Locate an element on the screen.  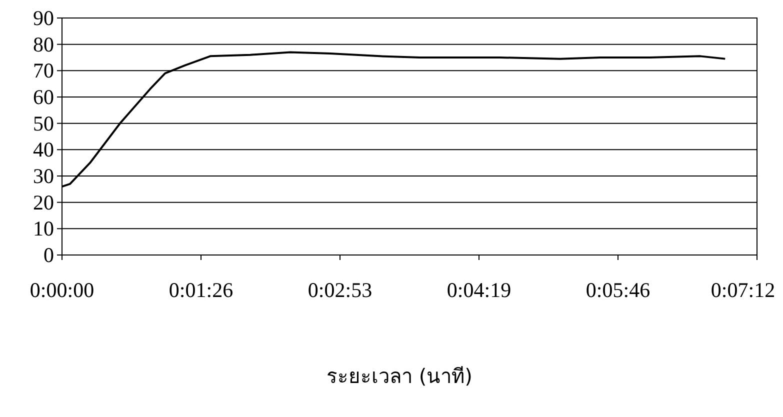
y-tick-label: 80 is located at coordinates (43, 44).